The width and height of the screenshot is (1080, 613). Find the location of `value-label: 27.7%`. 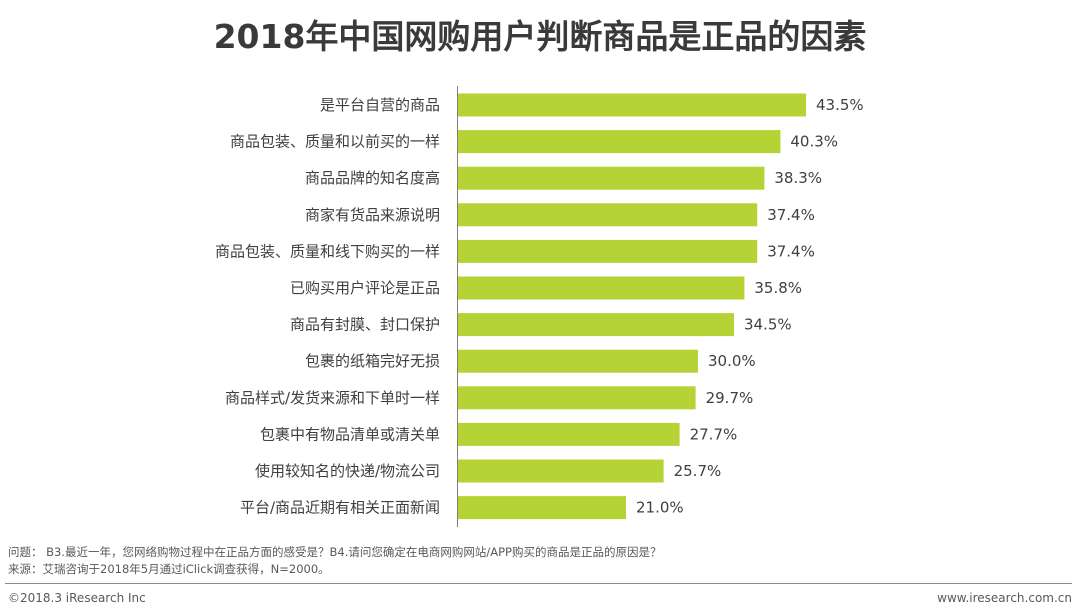

value-label: 27.7% is located at coordinates (714, 434).